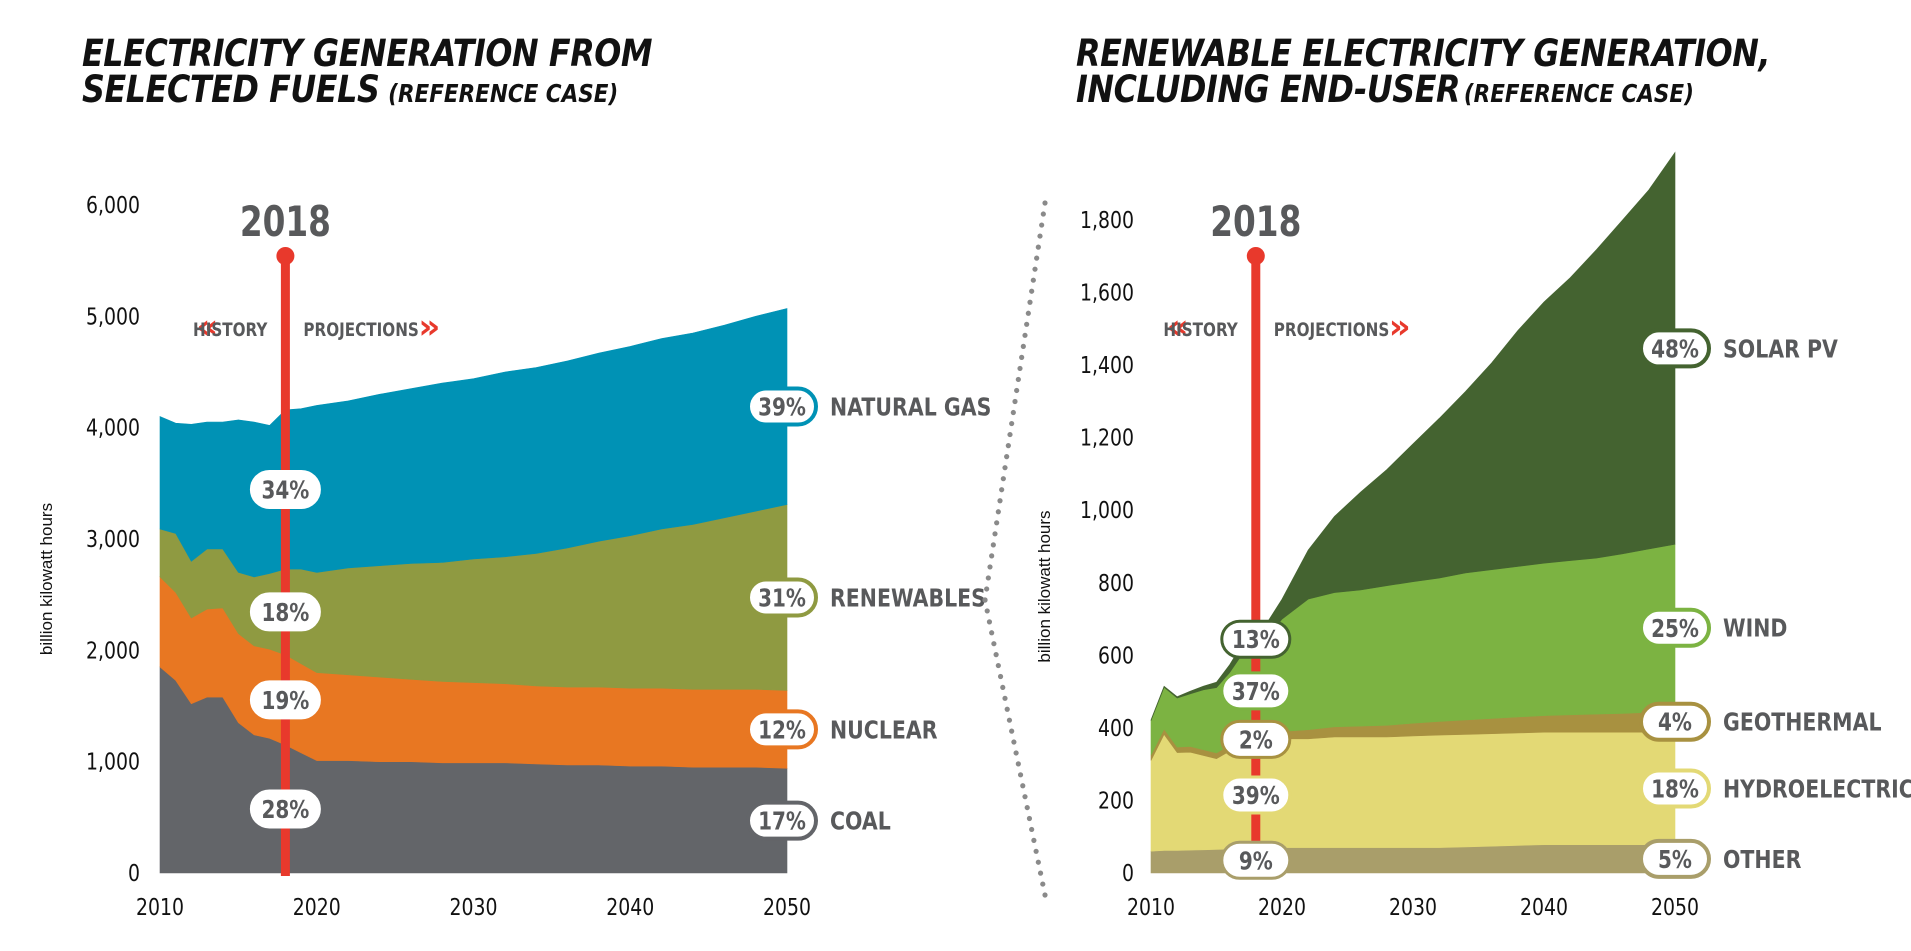 The width and height of the screenshot is (1911, 951). Describe the element at coordinates (782, 597) in the screenshot. I see `badge-renewables-2050: 31%` at that location.